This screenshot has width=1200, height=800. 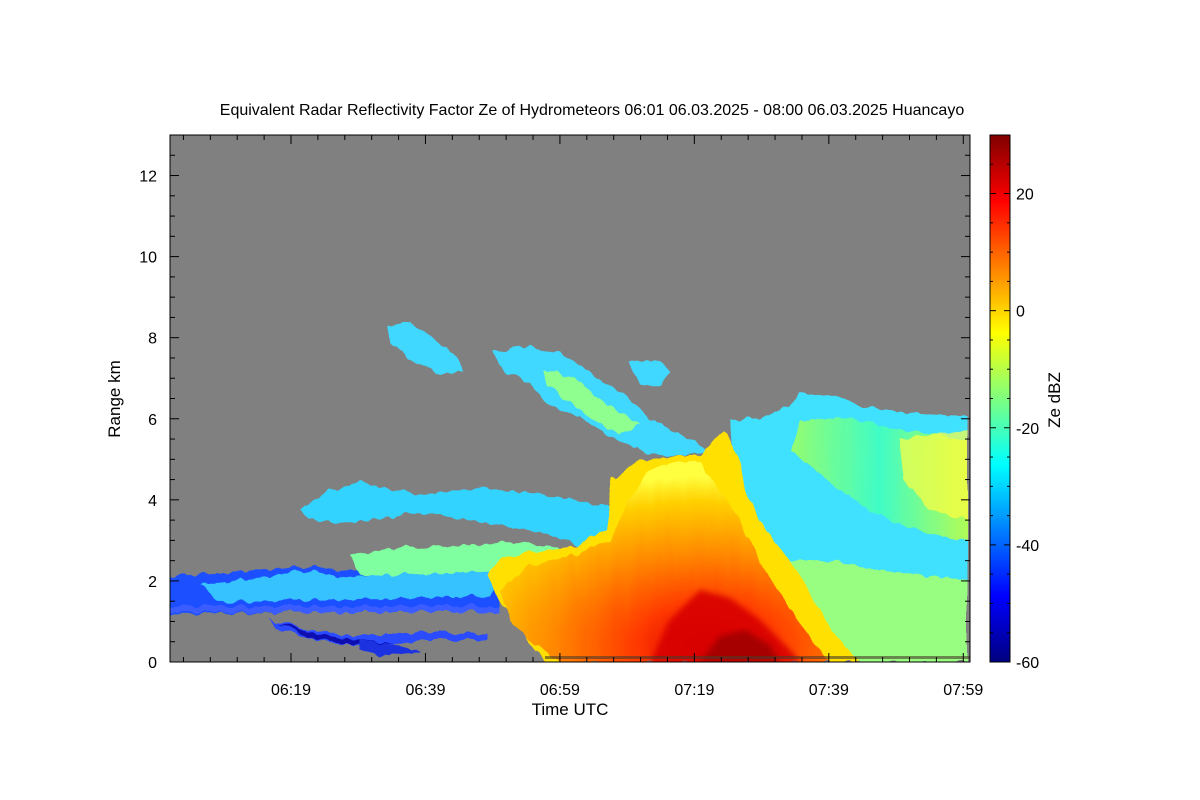 What do you see at coordinates (291, 690) in the screenshot?
I see `x-tick-label: 06:19` at bounding box center [291, 690].